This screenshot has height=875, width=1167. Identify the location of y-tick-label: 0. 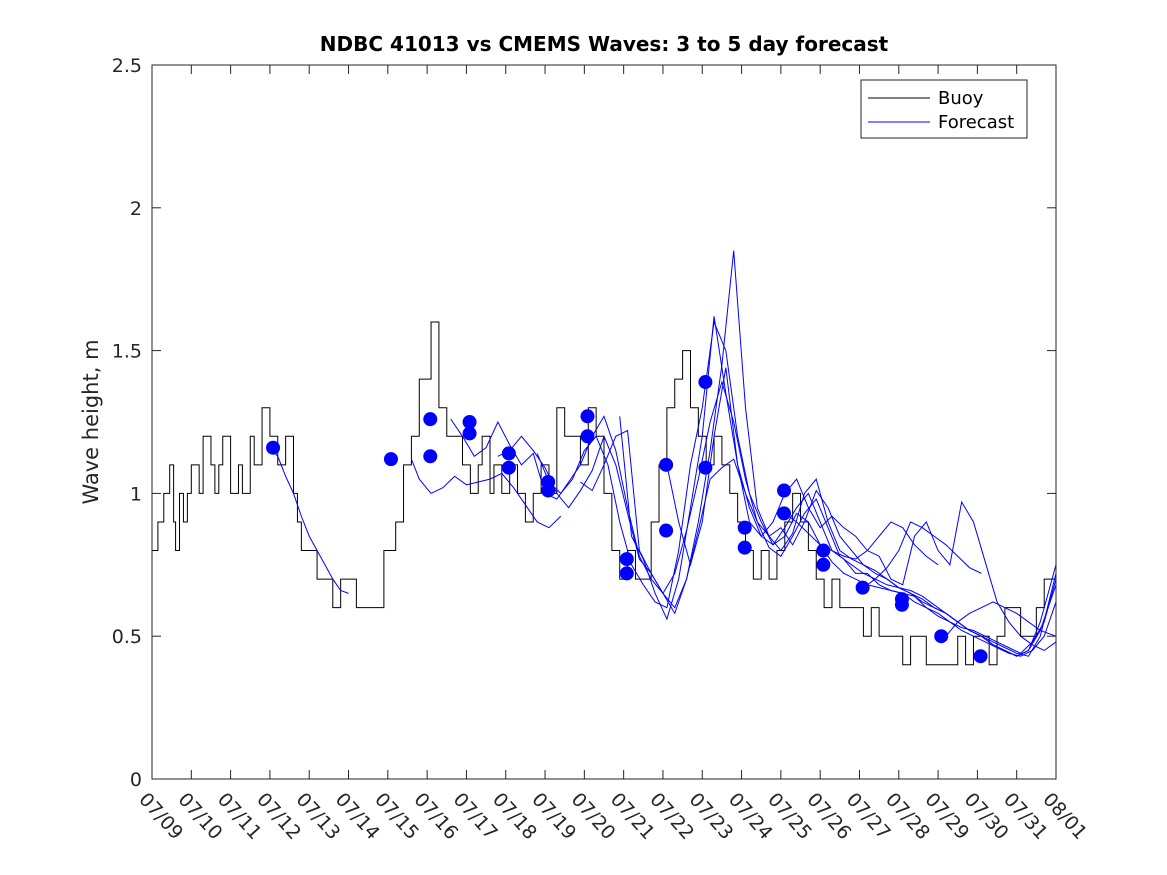
(136, 780).